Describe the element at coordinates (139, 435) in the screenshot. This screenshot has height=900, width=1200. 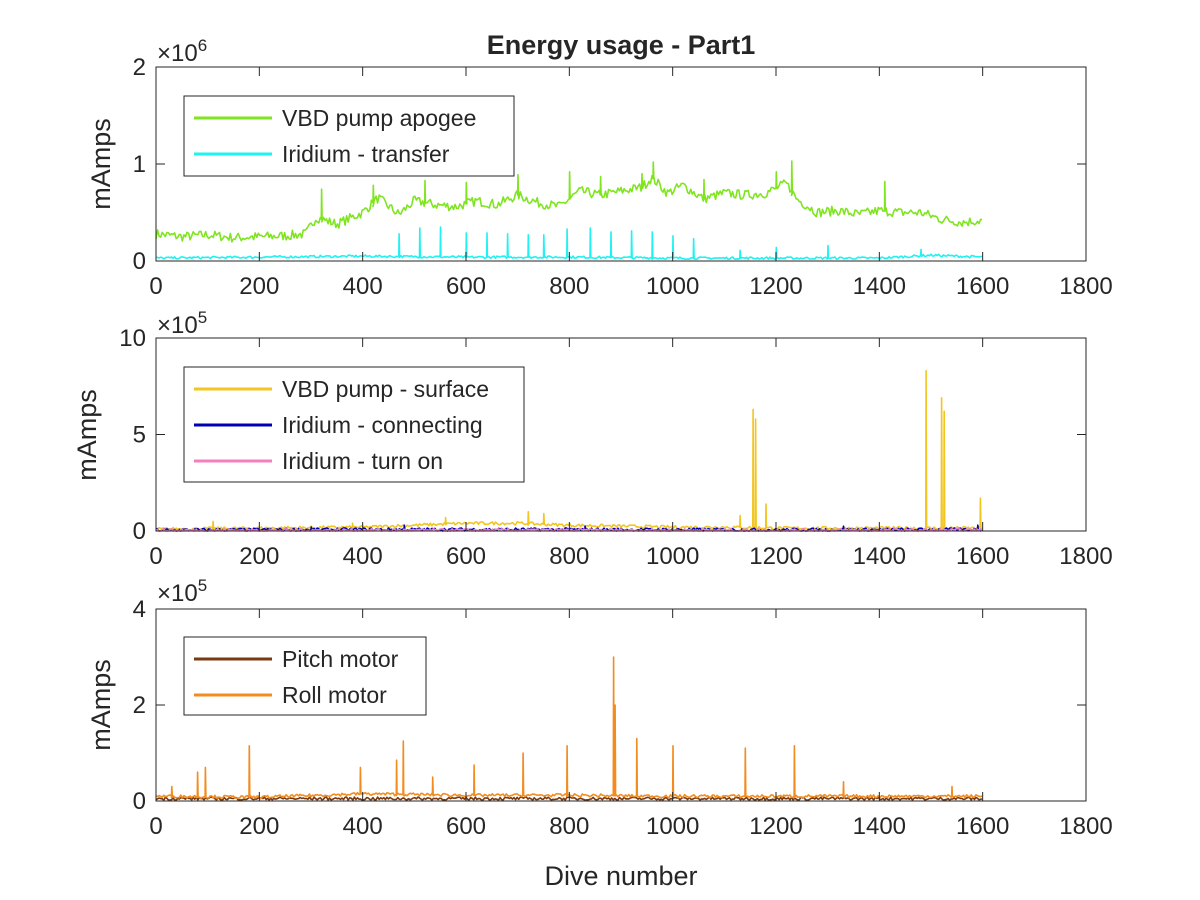
I see `y-tick-label: 5` at that location.